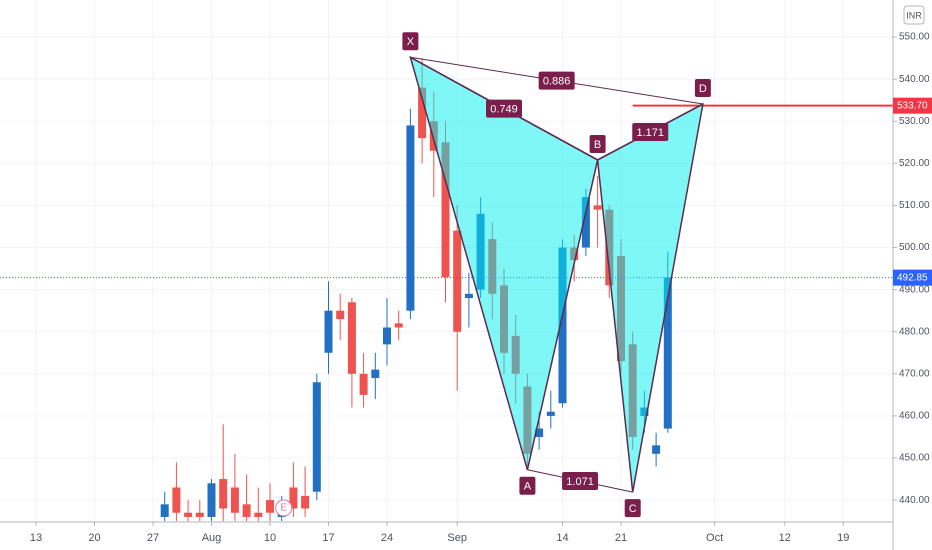 This screenshot has width=932, height=550. I want to click on x-tick-label: 13, so click(36, 538).